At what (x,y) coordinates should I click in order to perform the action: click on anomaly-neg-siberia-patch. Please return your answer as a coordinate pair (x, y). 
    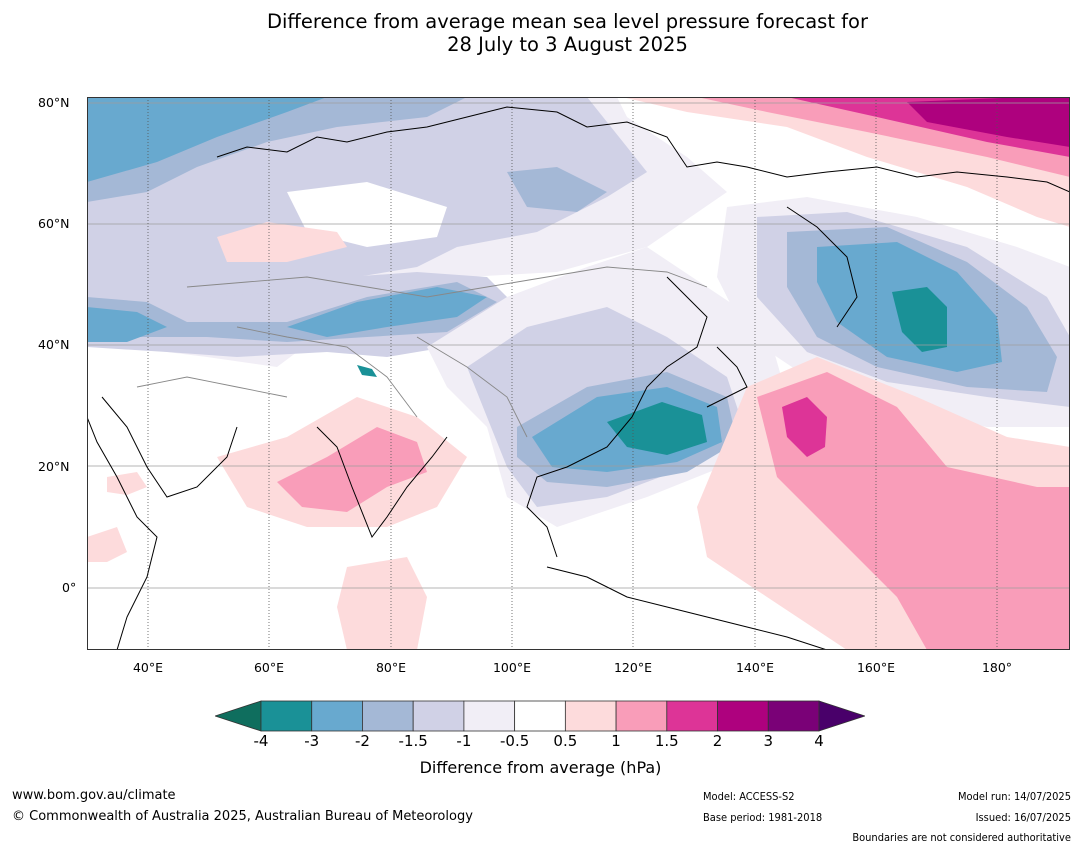
    Looking at the image, I should click on (557, 189).